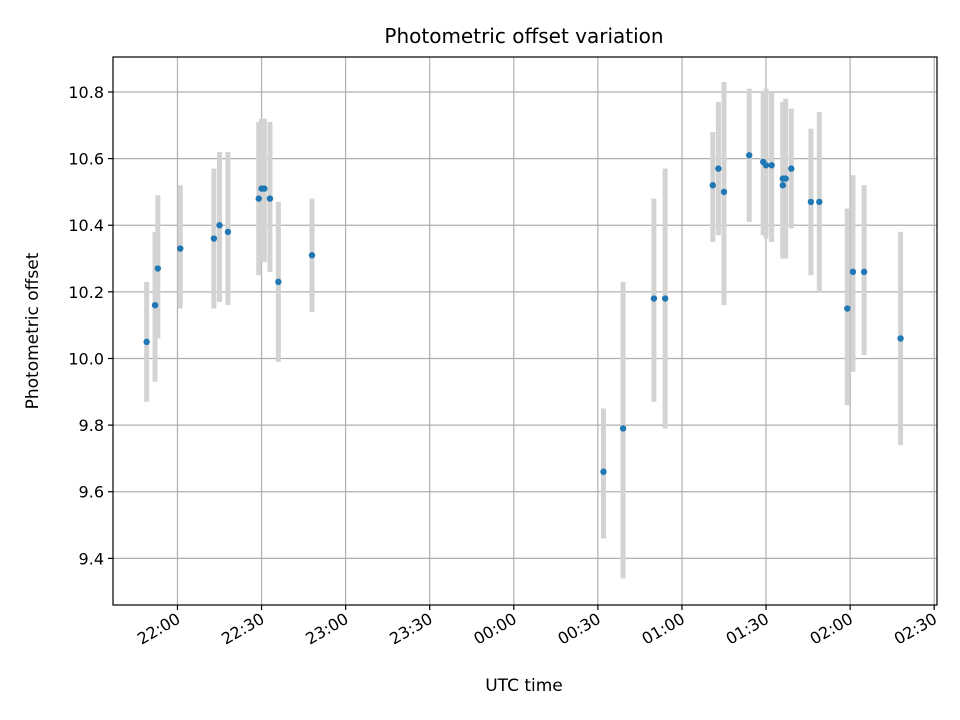 The width and height of the screenshot is (960, 720). What do you see at coordinates (86, 358) in the screenshot?
I see `y-tick-label: 10.0` at bounding box center [86, 358].